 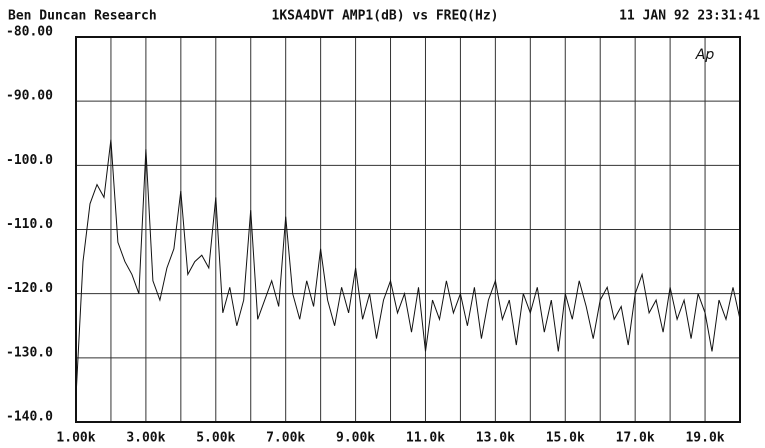 I want to click on x-tick-label: 7.00k, so click(x=285, y=438).